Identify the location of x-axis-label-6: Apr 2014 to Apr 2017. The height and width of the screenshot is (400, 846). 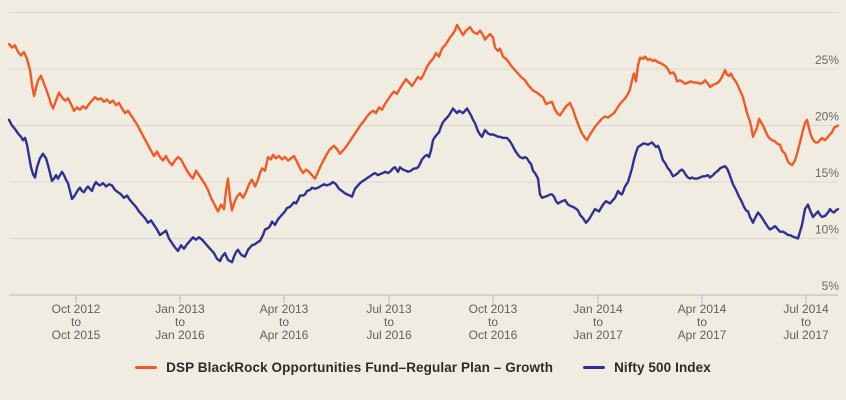
(702, 322).